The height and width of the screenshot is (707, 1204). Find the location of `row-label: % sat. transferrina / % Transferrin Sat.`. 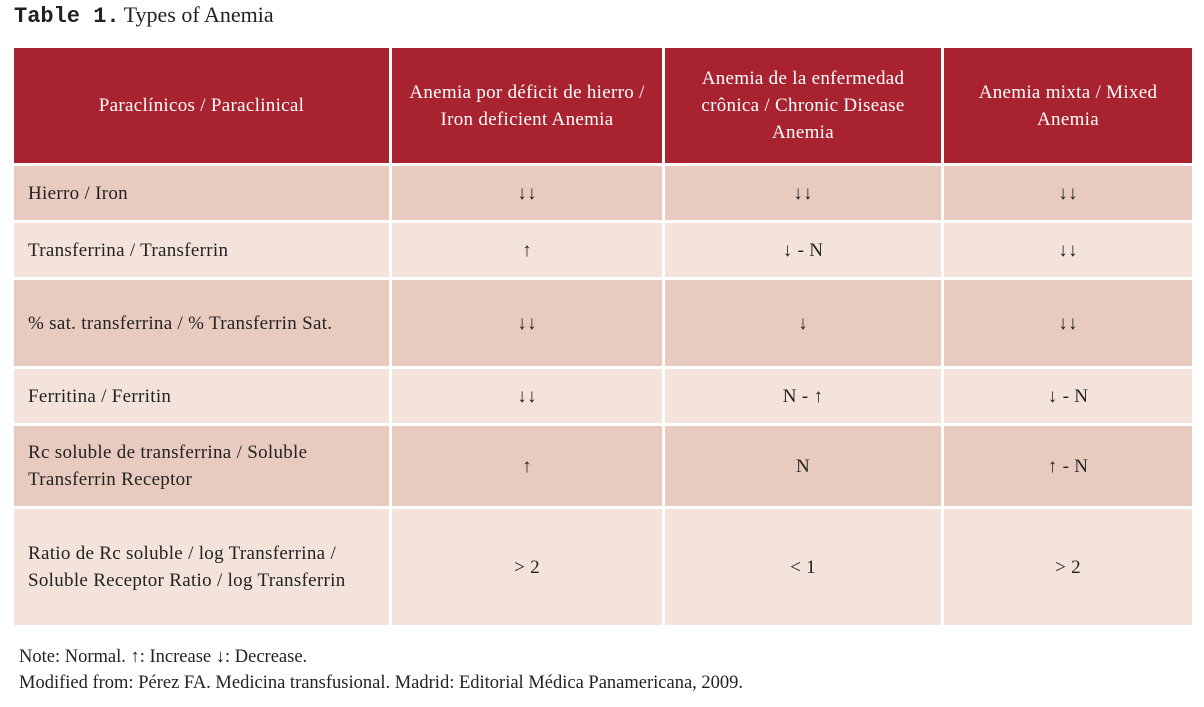

row-label: % sat. transferrina / % Transferrin Sat. is located at coordinates (201, 323).